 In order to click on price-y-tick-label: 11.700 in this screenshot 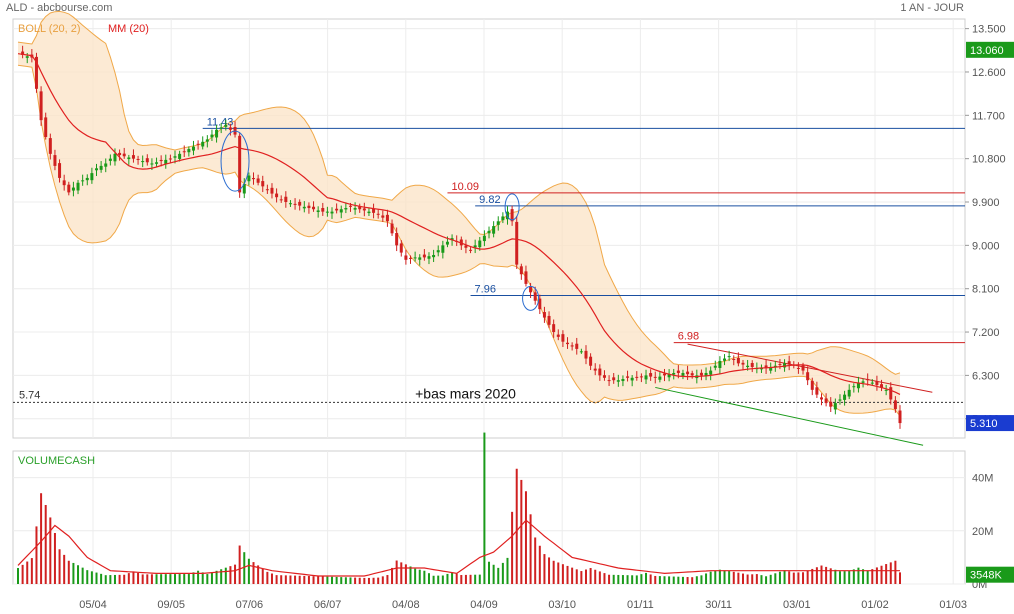, I will do `click(988, 116)`.